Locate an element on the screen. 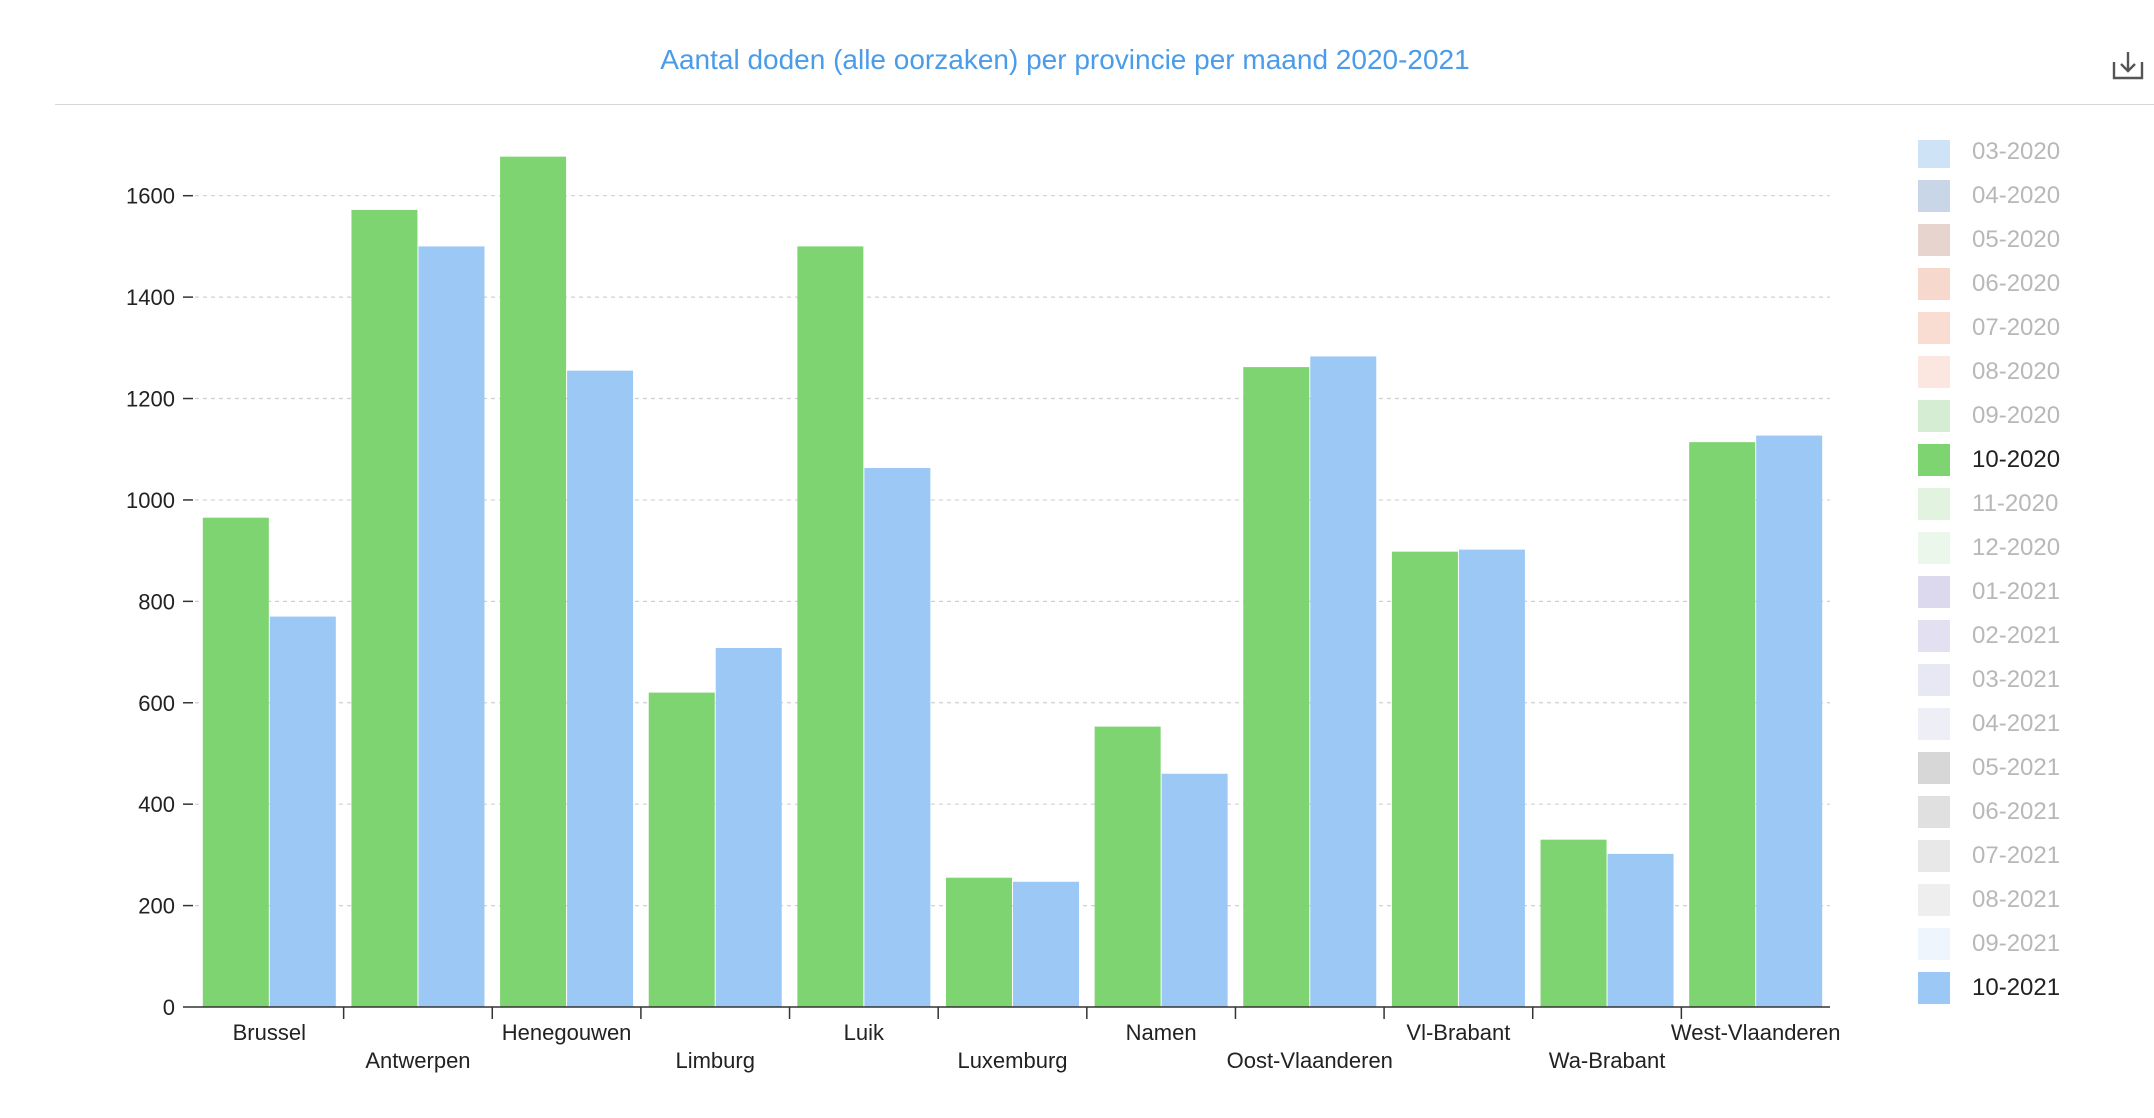 This screenshot has height=1118, width=2154. y-tick-label: 600 is located at coordinates (156, 703).